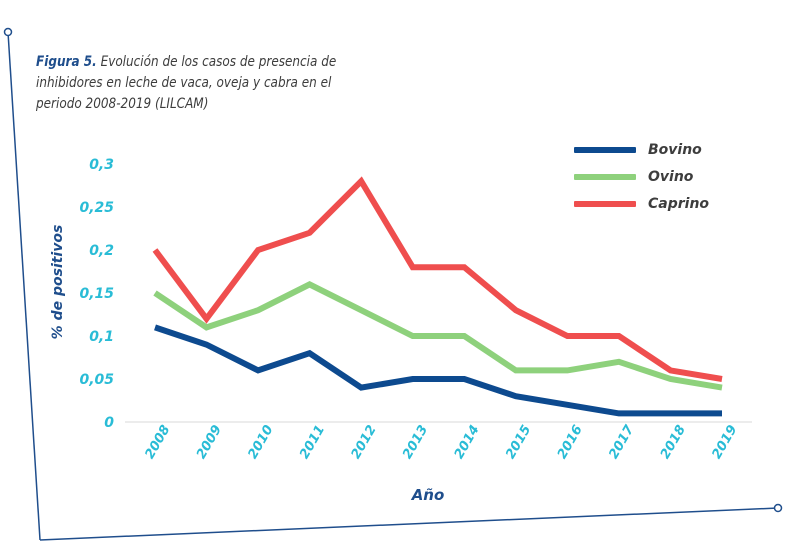 The height and width of the screenshot is (554, 800). I want to click on y-tick-label: 0,1, so click(101, 337).